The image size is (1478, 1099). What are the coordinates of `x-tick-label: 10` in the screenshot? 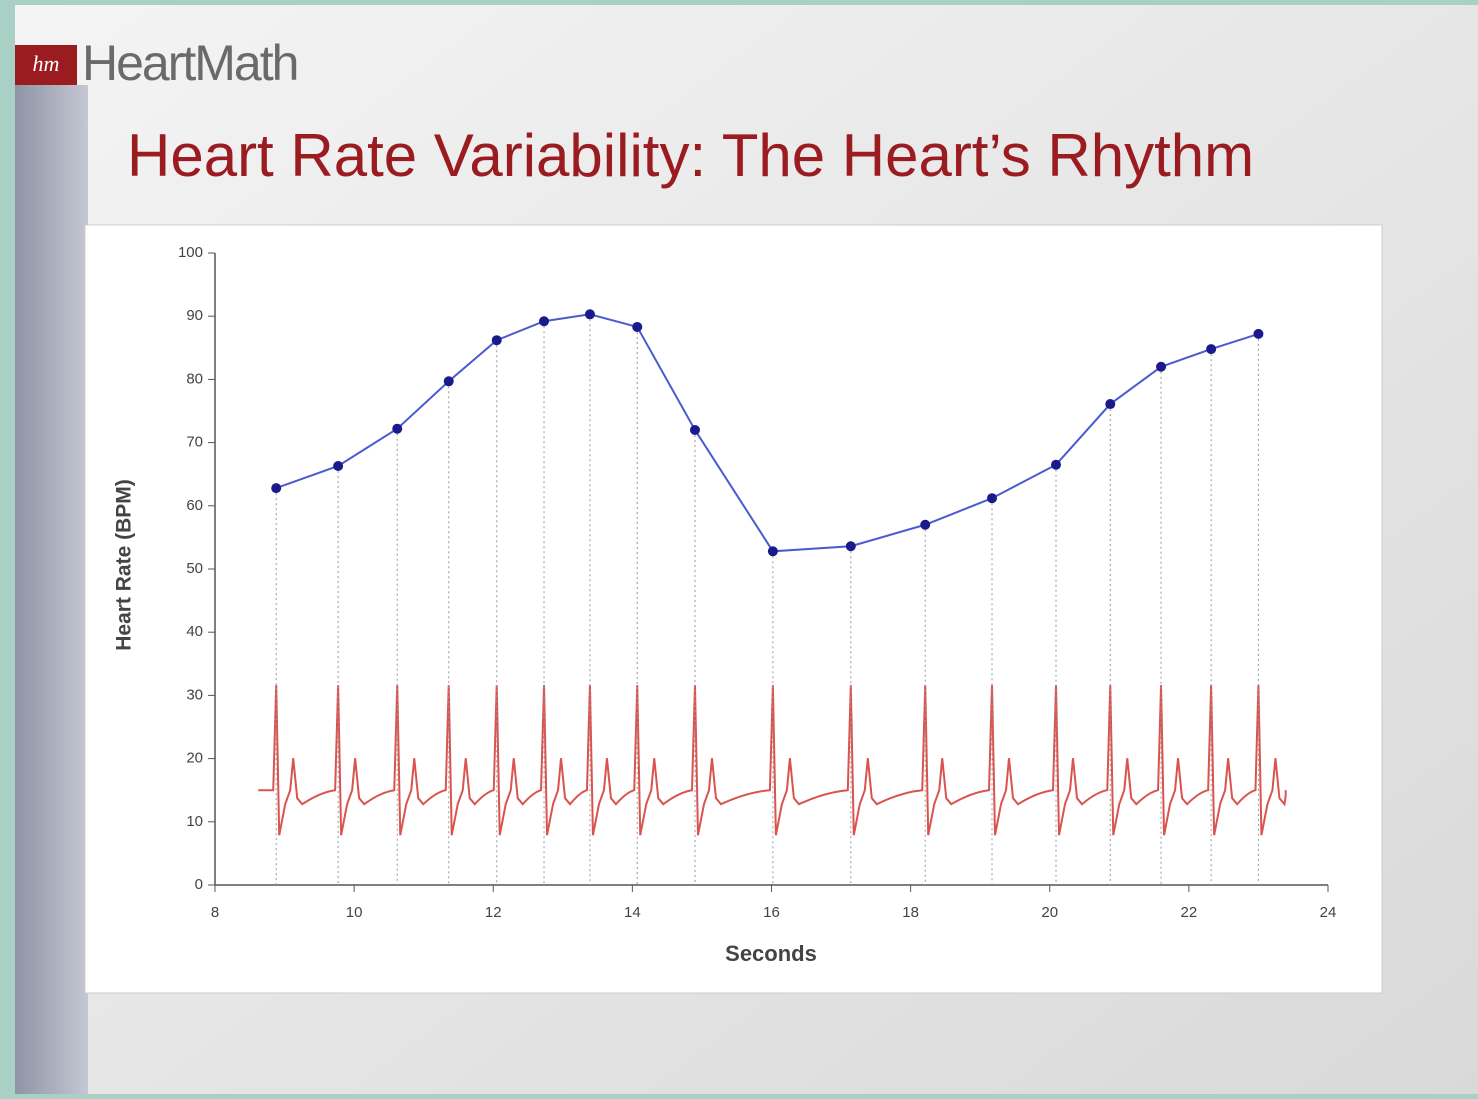 It's located at (354, 912).